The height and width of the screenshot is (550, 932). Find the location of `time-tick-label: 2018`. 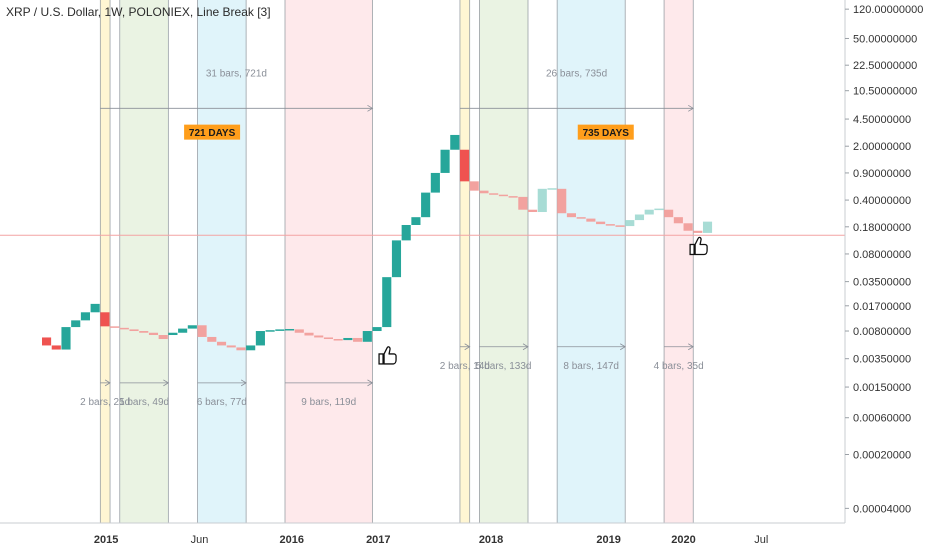

time-tick-label: 2018 is located at coordinates (491, 540).